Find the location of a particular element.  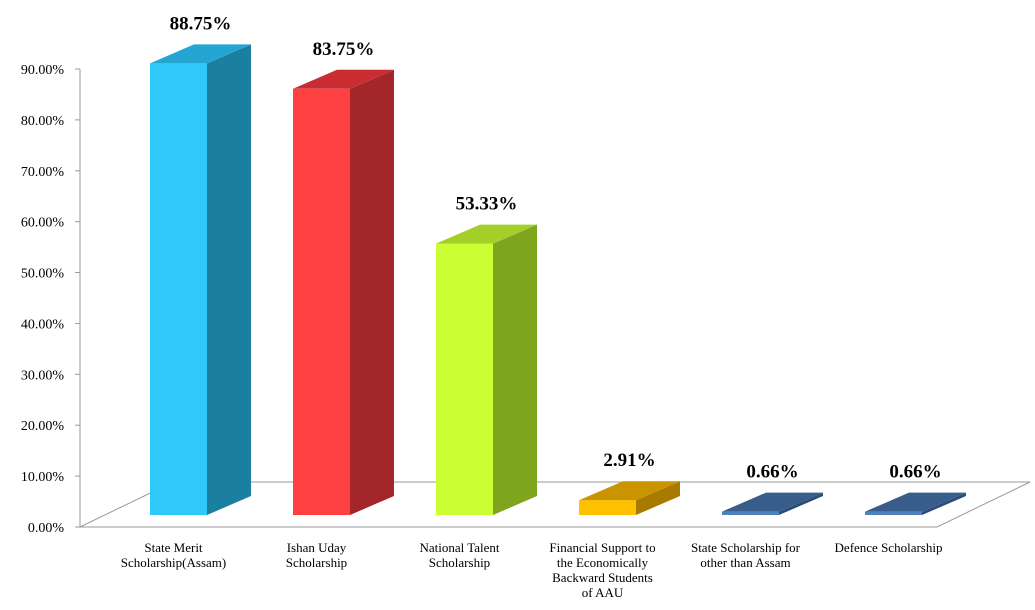

category-label-line: of AAU is located at coordinates (603, 592).